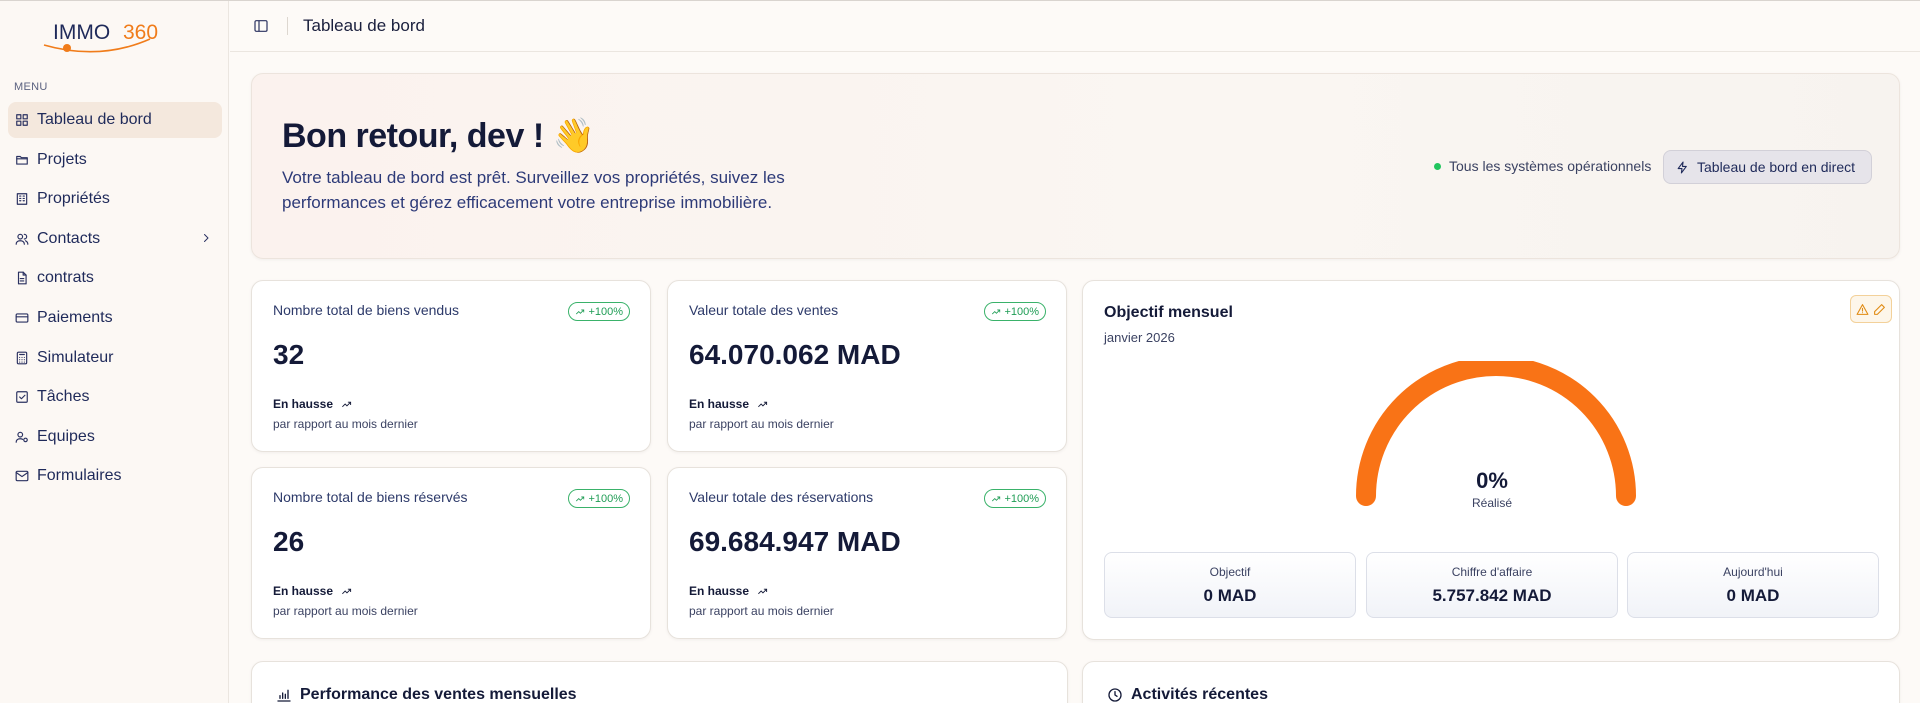 The width and height of the screenshot is (1920, 703). I want to click on sidebar-item-formulaires: Formulaires, so click(115, 476).